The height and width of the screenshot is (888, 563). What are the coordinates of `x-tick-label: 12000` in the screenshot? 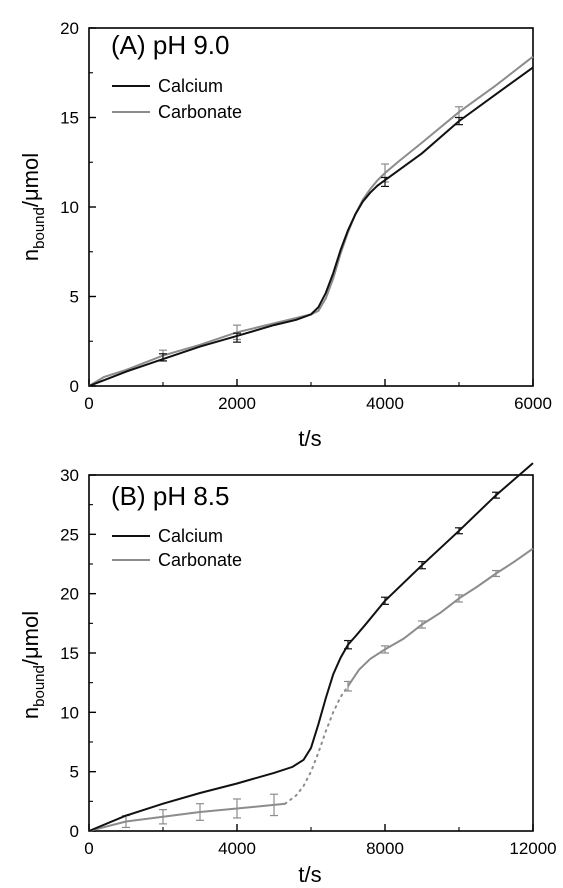 It's located at (532, 848).